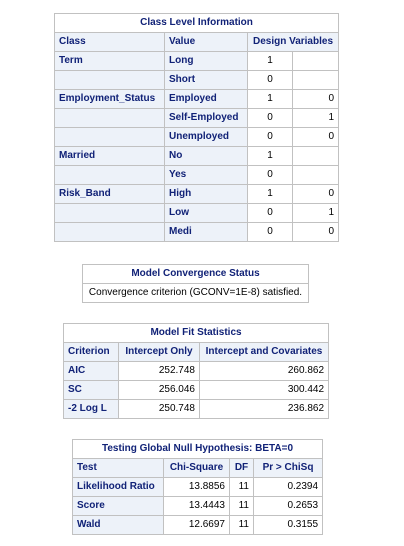 Image resolution: width=404 pixels, height=546 pixels. Describe the element at coordinates (196, 468) in the screenshot. I see `col-header-chi-square: Chi-Square` at that location.